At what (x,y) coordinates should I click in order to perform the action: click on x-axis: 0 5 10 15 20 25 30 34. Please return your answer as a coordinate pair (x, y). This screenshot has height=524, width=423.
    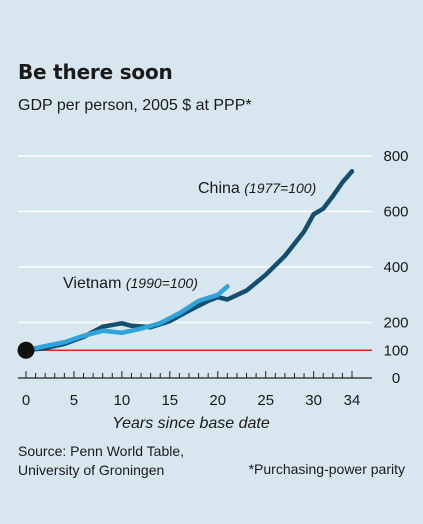
    Looking at the image, I should click on (195, 390).